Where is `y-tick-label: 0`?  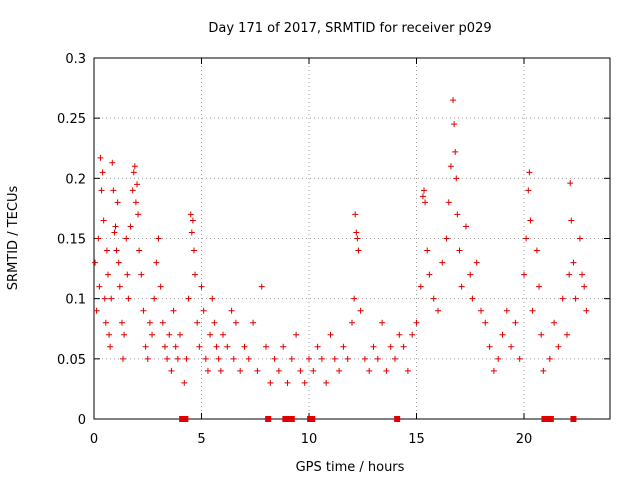
y-tick-label: 0 is located at coordinates (82, 420).